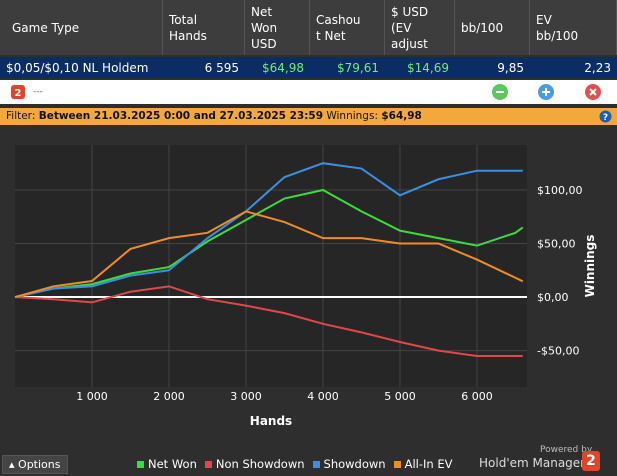 This screenshot has height=476, width=617. What do you see at coordinates (246, 396) in the screenshot?
I see `x-tick-label: 3 000` at bounding box center [246, 396].